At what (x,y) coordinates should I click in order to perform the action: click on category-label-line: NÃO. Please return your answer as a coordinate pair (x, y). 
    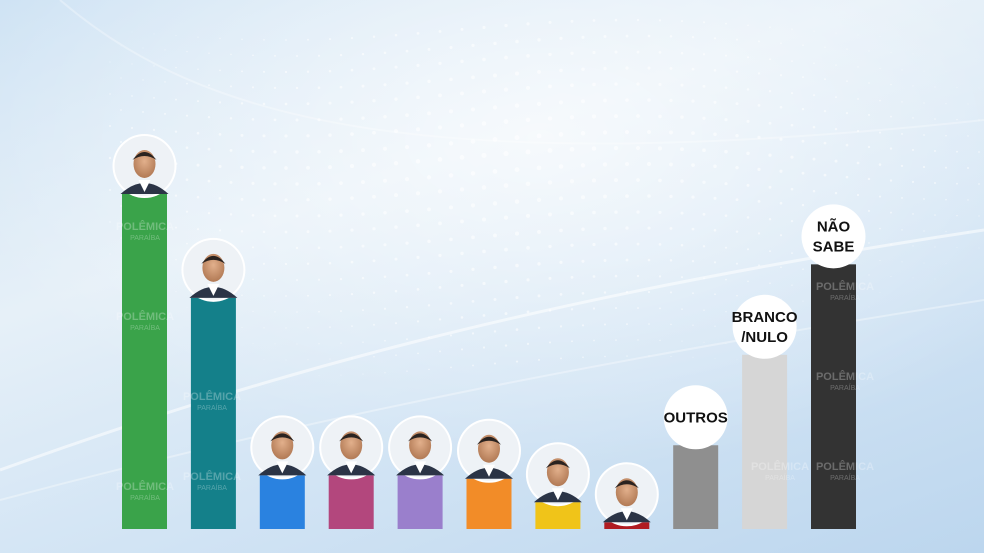
    Looking at the image, I should click on (834, 226).